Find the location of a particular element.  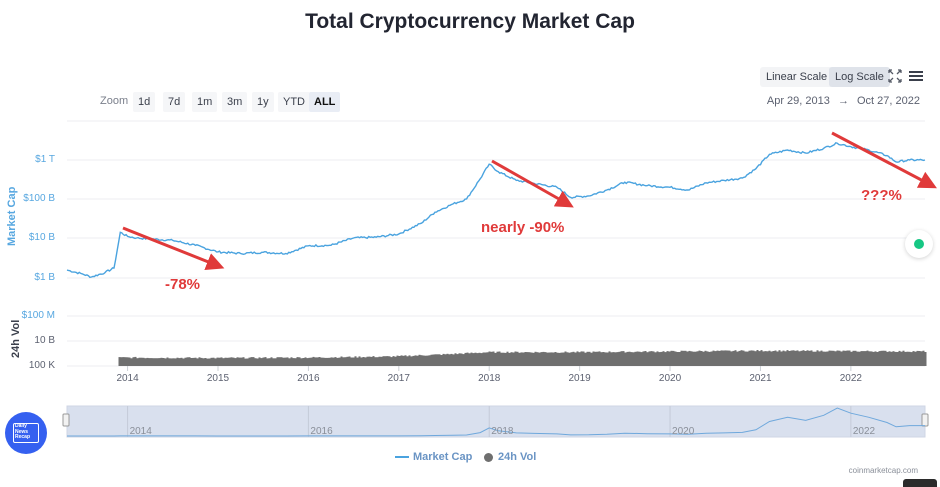

zoom-1d-button: 1d is located at coordinates (144, 102).